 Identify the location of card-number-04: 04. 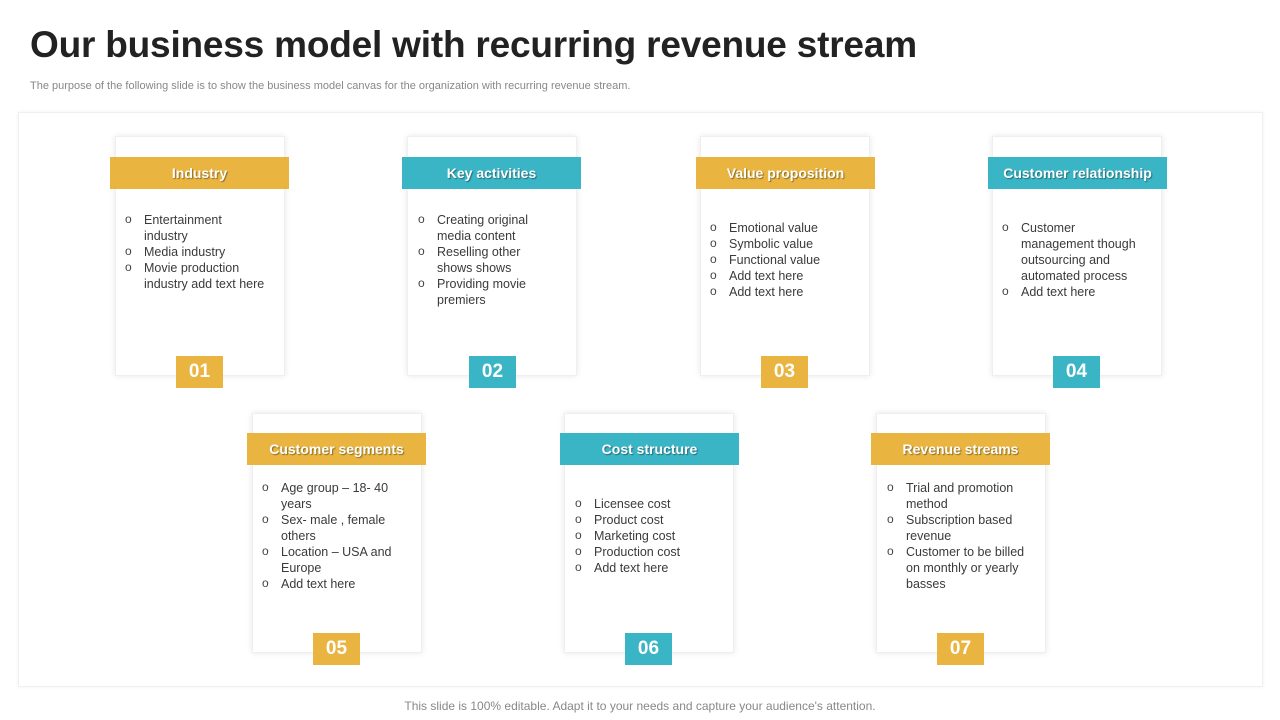
(1076, 372).